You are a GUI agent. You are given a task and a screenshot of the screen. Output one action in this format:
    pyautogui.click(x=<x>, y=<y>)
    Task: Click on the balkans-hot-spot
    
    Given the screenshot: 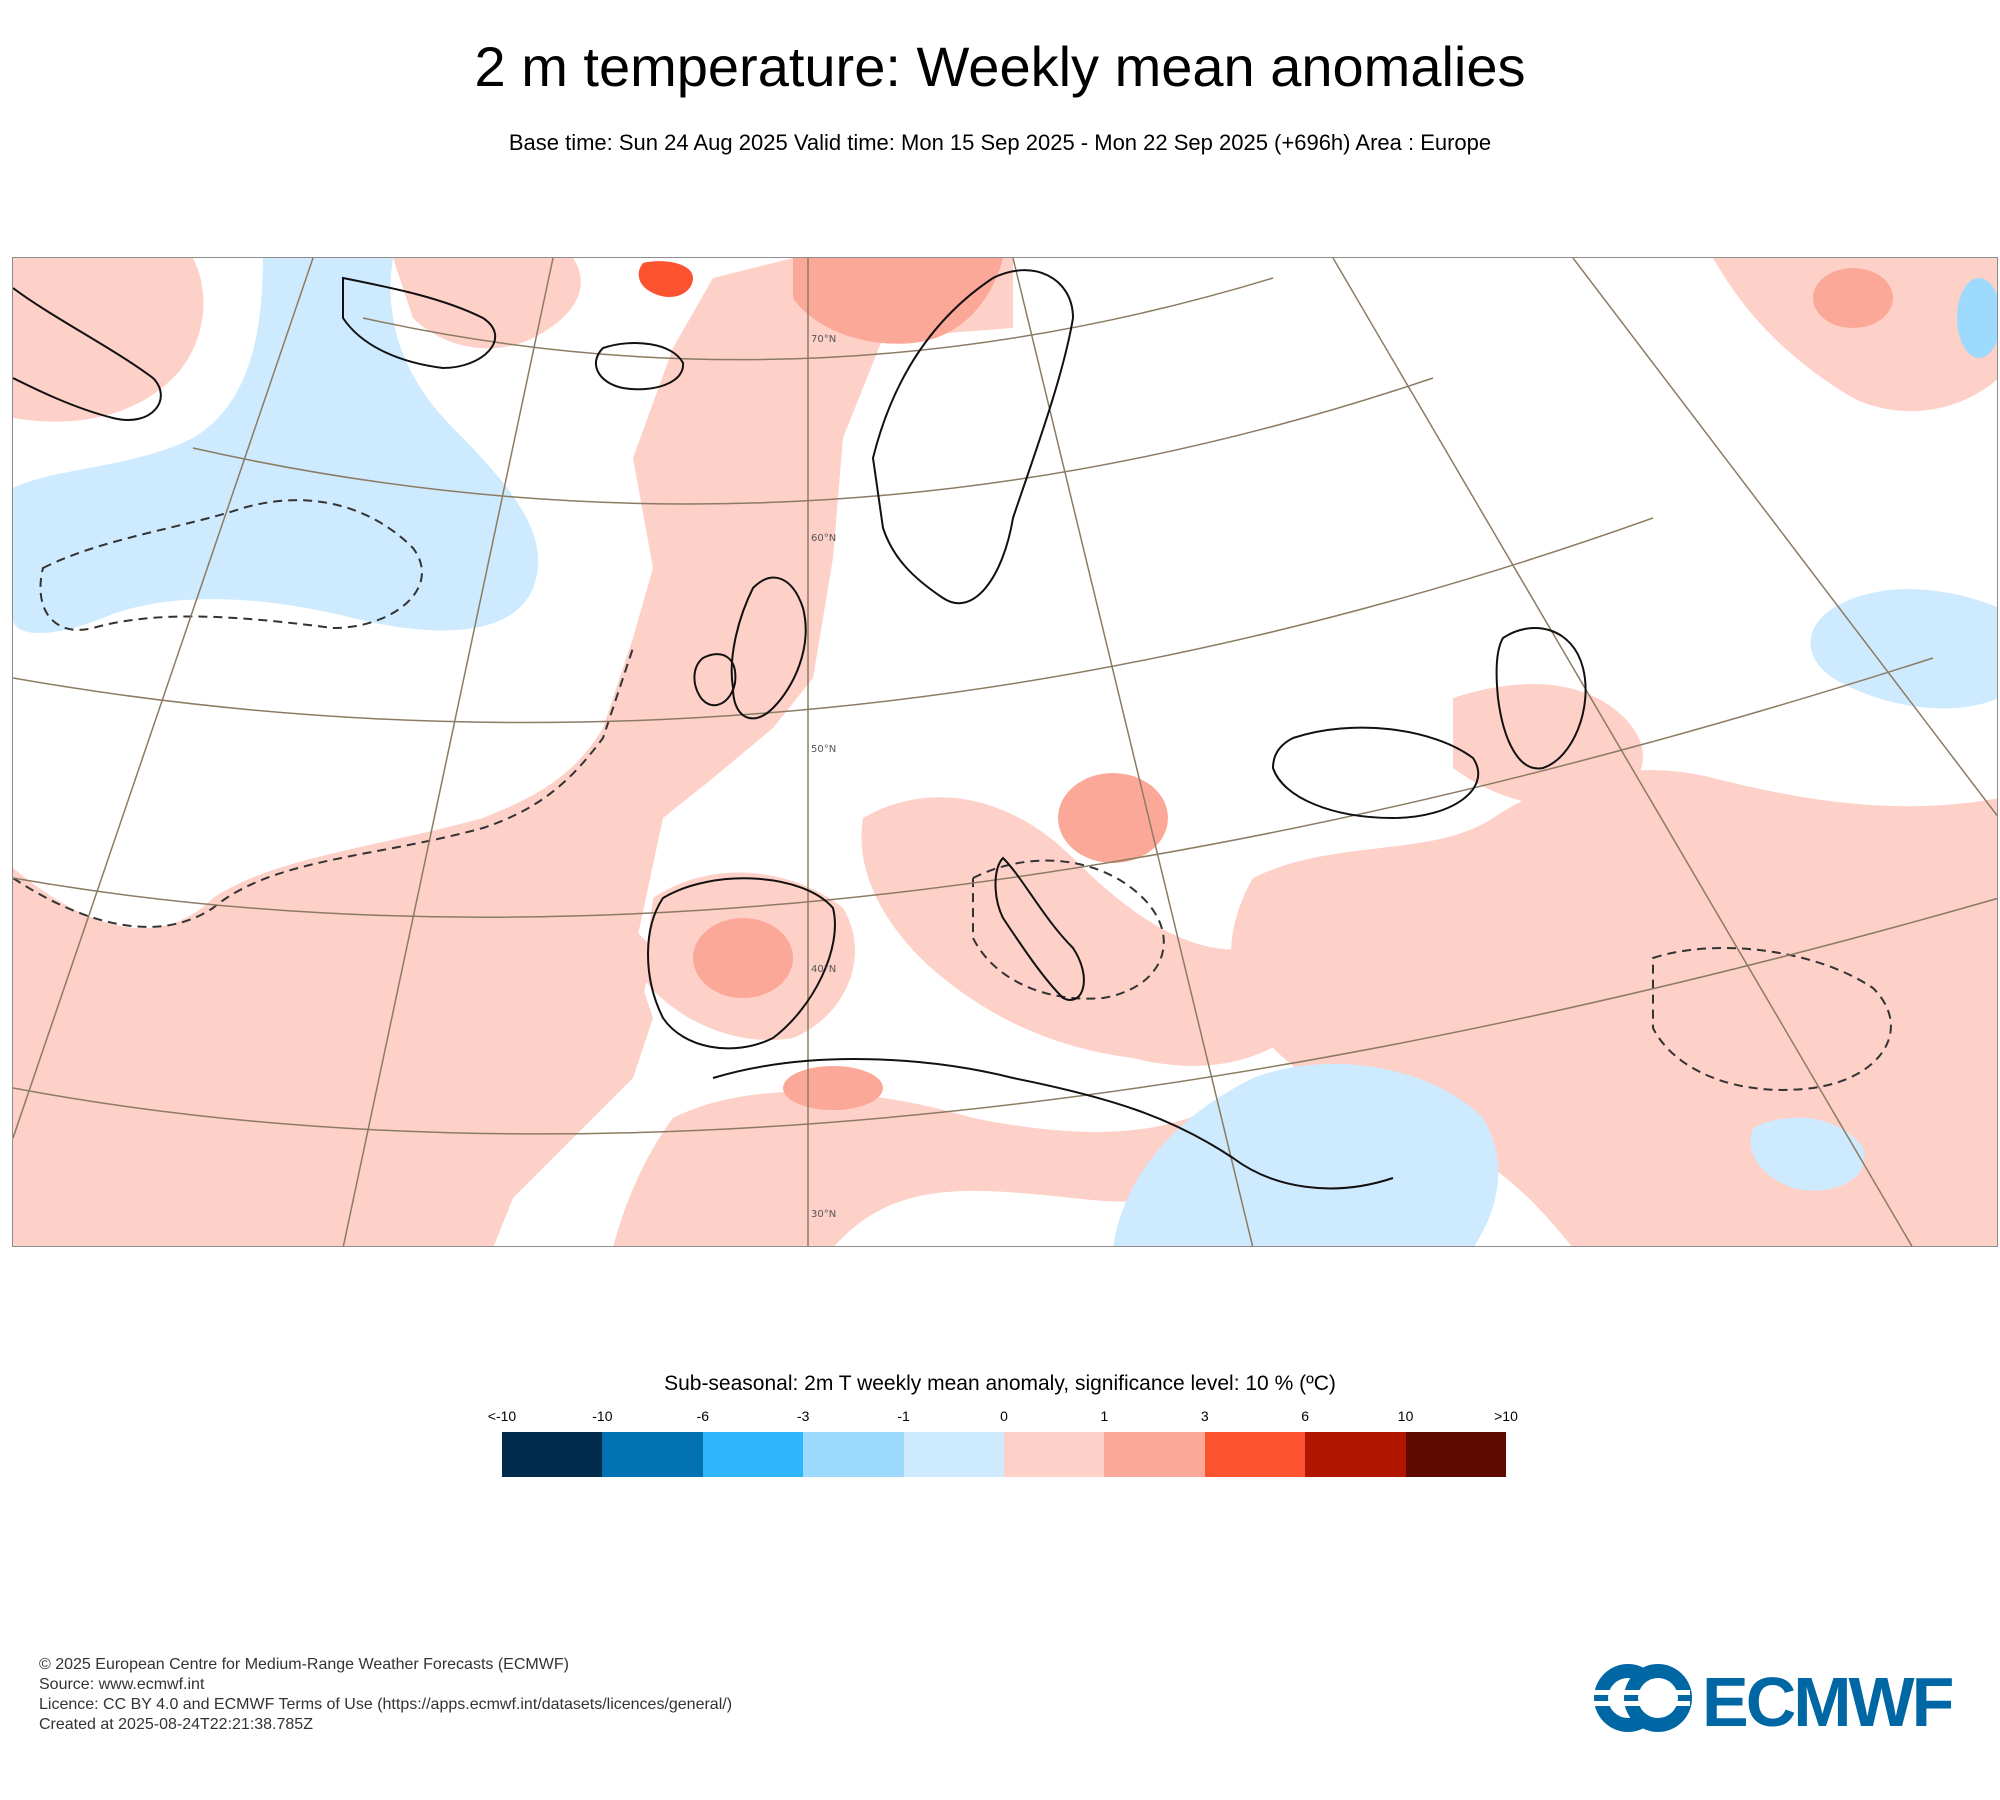 What is the action you would take?
    pyautogui.click(x=1113, y=818)
    